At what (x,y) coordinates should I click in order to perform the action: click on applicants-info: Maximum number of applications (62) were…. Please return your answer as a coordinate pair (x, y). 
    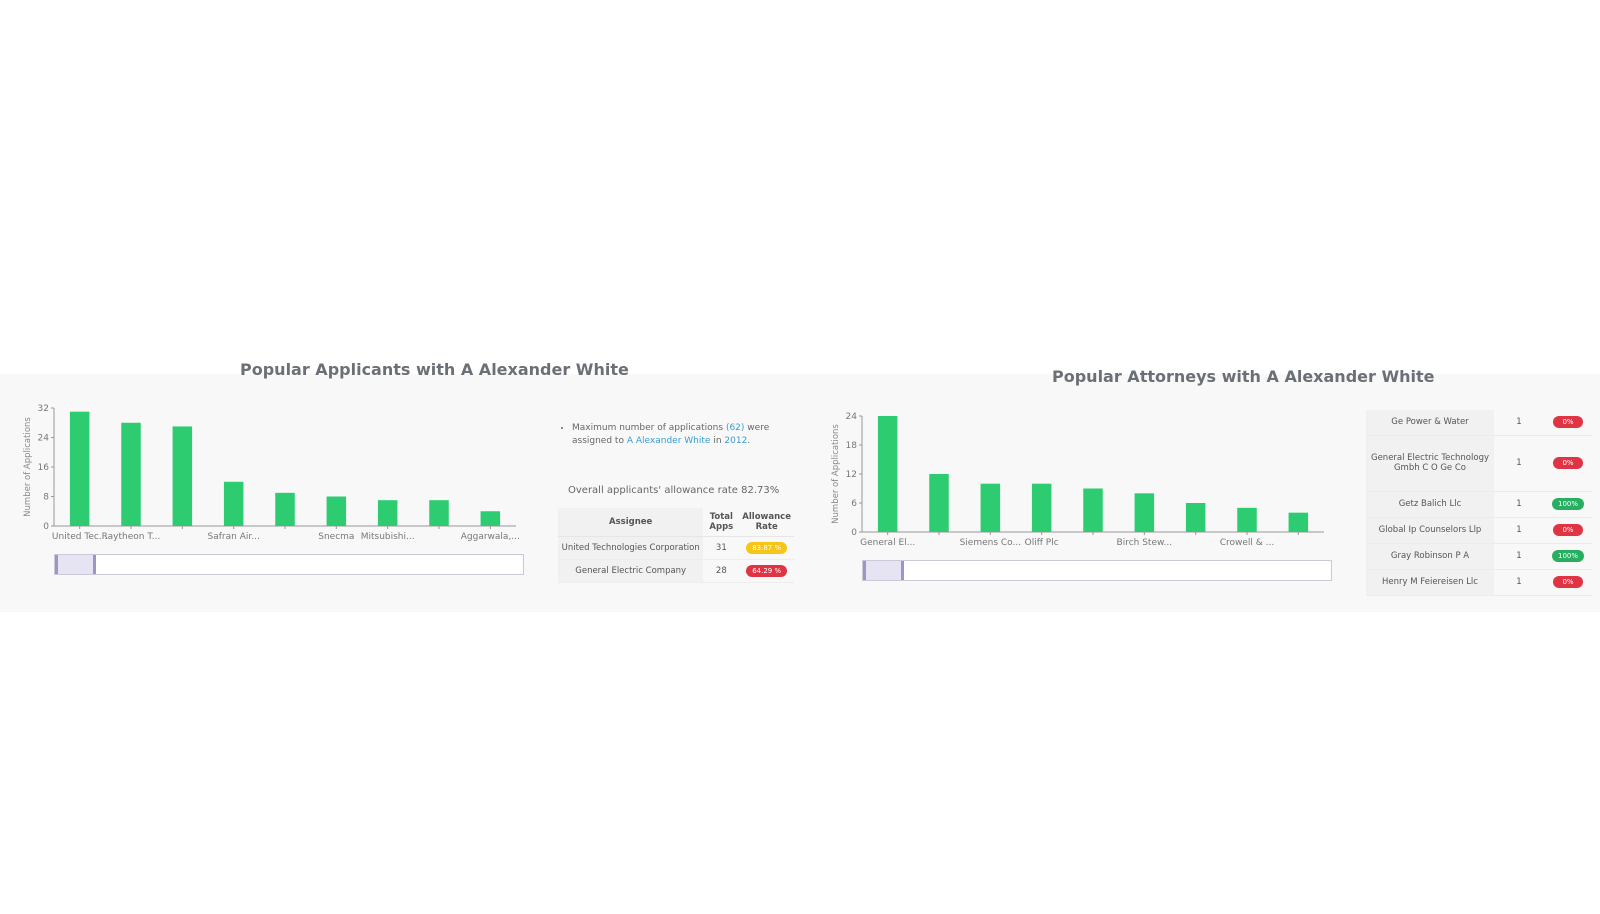
    Looking at the image, I should click on (675, 435).